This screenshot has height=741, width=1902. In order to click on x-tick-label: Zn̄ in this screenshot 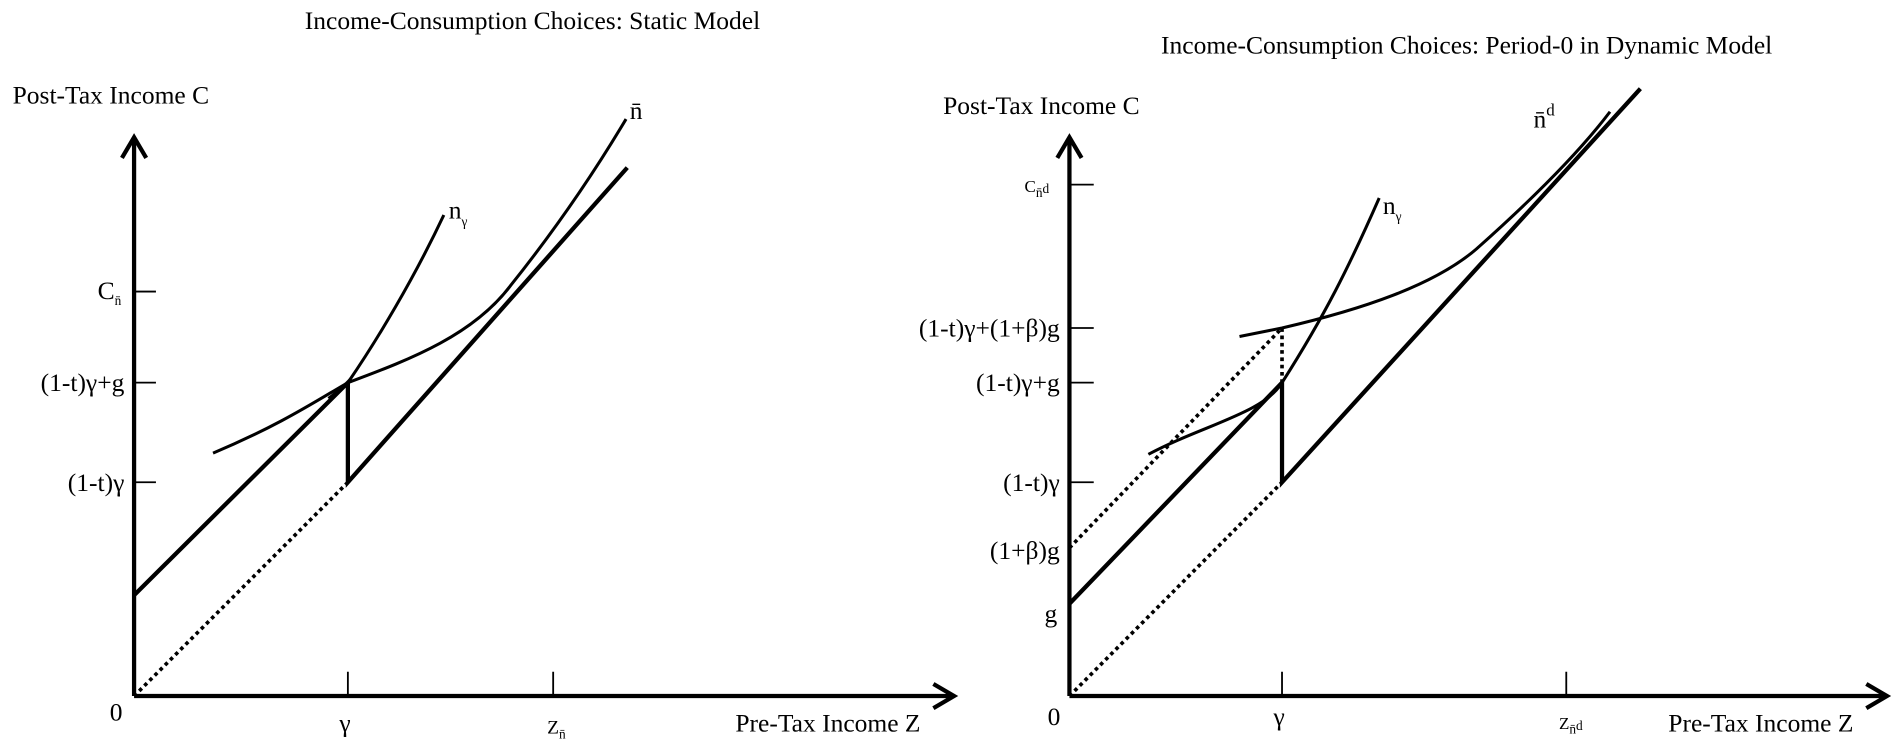, I will do `click(556, 729)`.